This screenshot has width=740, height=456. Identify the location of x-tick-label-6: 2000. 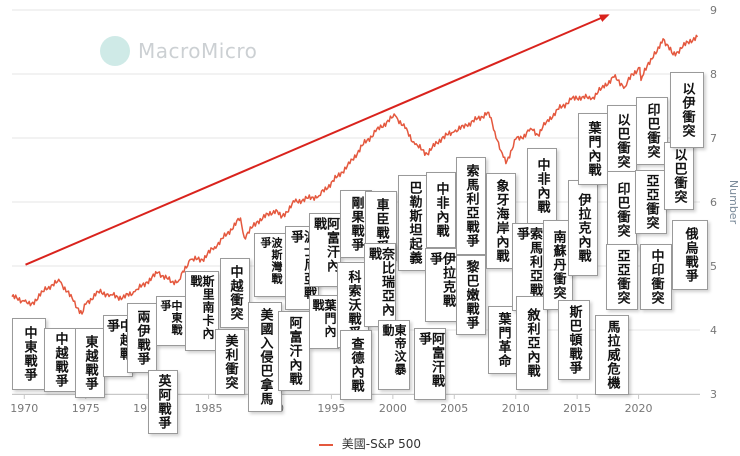
(393, 408).